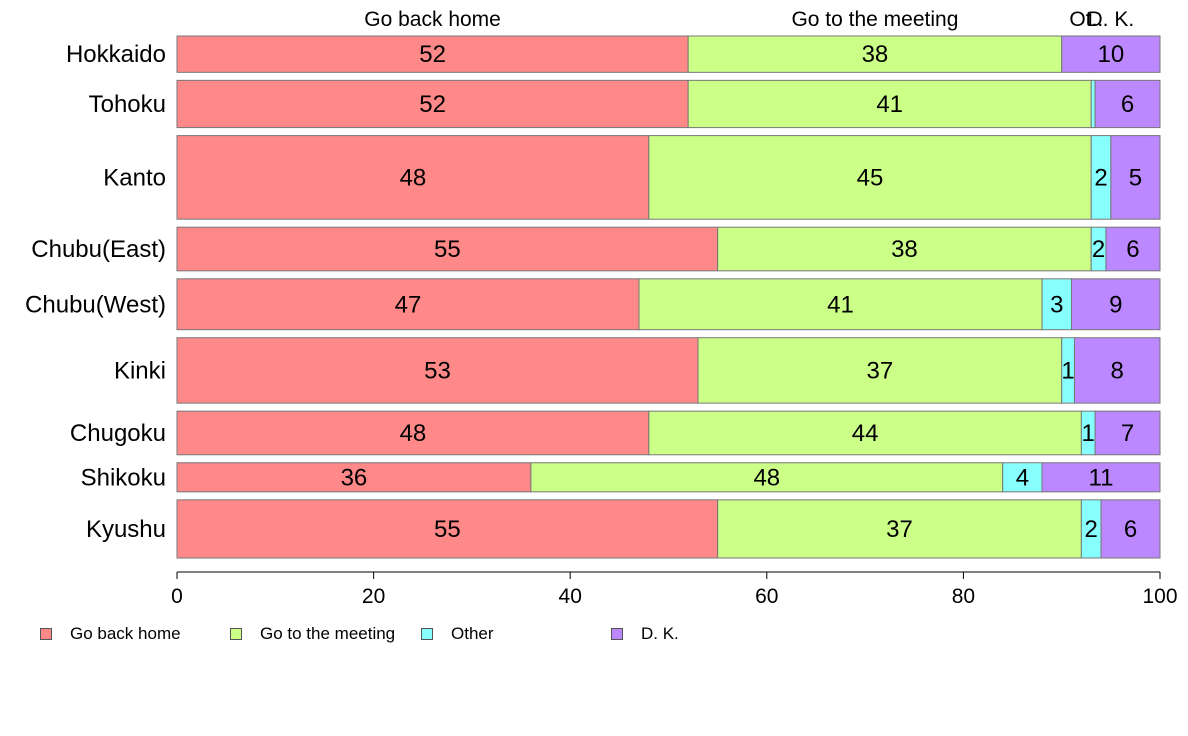  Describe the element at coordinates (177, 596) in the screenshot. I see `x-tick-label: 0` at that location.